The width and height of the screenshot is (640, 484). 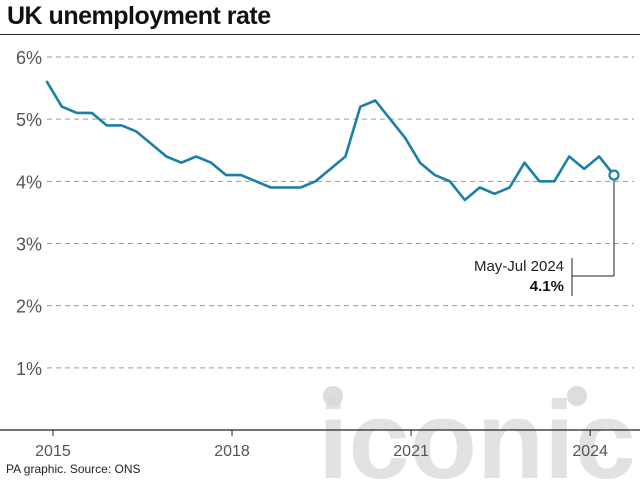 I want to click on source-note: PA graphic. Source: ONS, so click(x=73, y=469).